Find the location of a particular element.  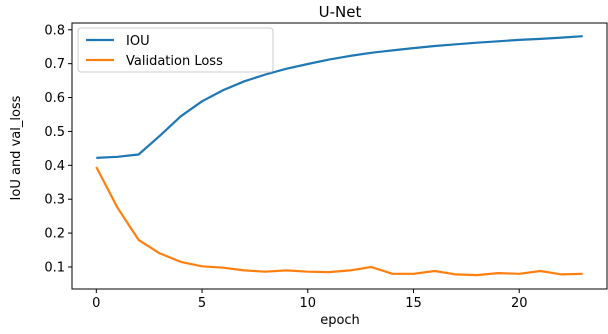

y-tick-label: 0.4 is located at coordinates (54, 166).